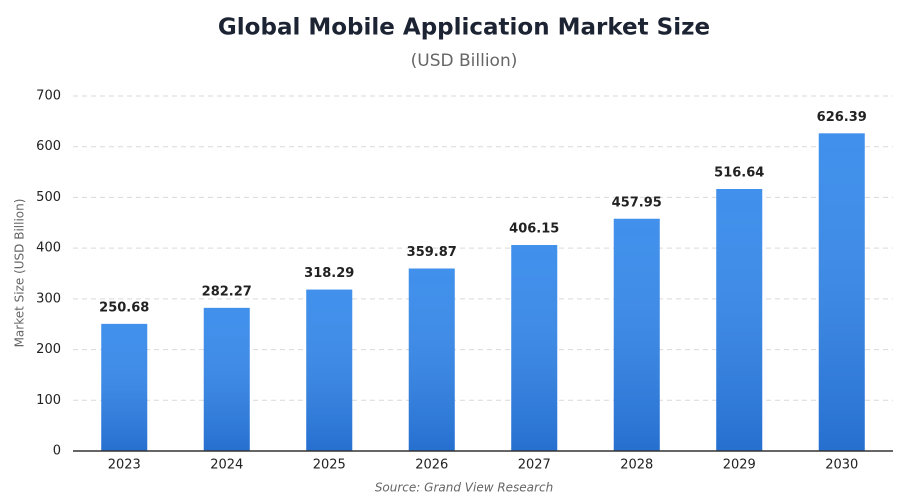 The height and width of the screenshot is (500, 911). What do you see at coordinates (739, 465) in the screenshot?
I see `x-tick-label: 2029` at bounding box center [739, 465].